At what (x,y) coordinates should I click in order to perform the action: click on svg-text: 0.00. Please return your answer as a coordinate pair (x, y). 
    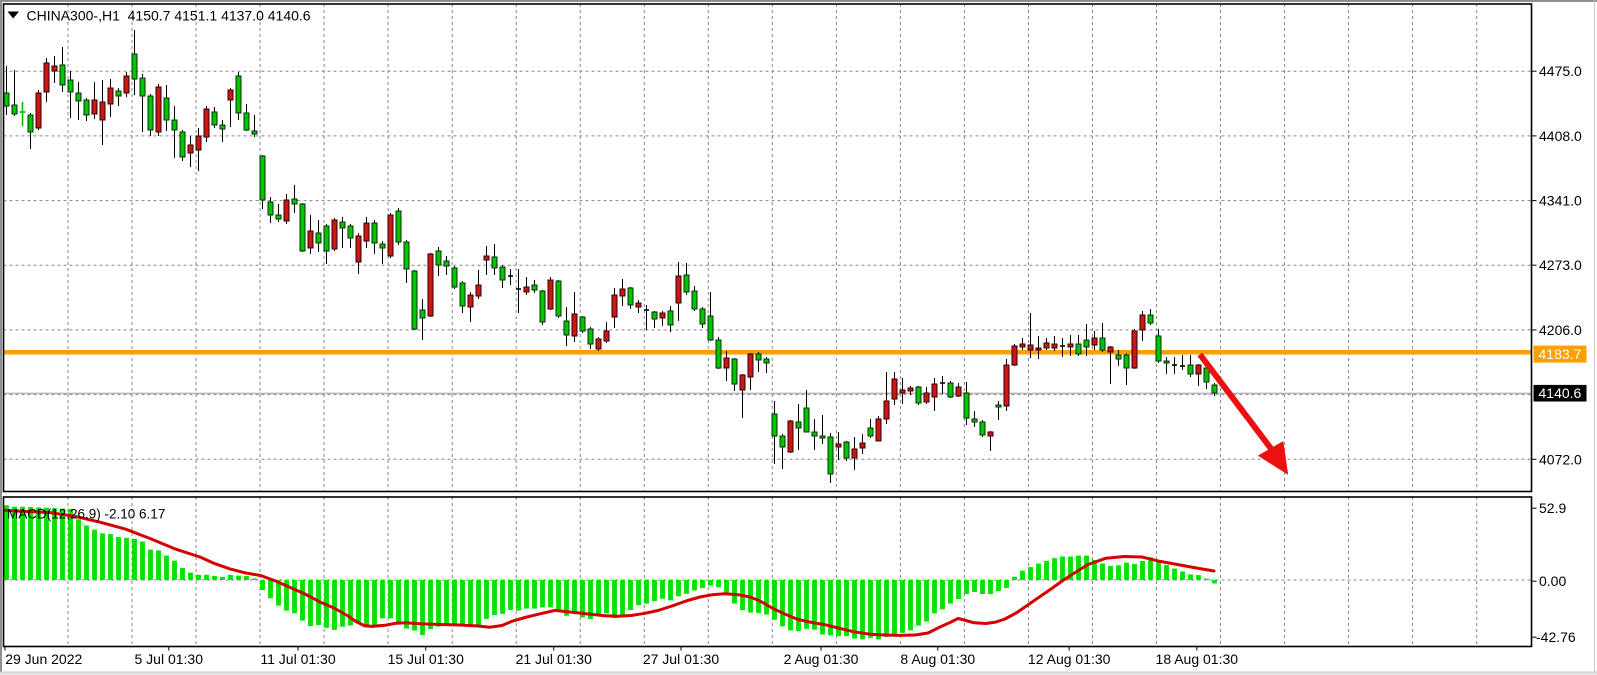
    Looking at the image, I should click on (1552, 581).